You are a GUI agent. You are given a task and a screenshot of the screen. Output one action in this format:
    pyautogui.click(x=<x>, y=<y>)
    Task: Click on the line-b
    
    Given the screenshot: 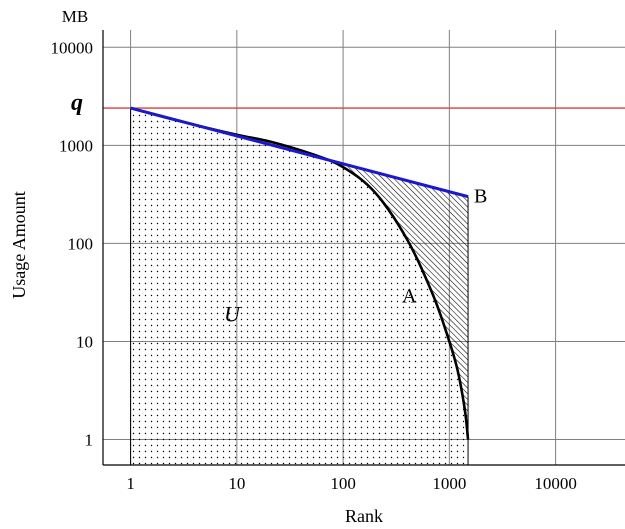 What is the action you would take?
    pyautogui.click(x=299, y=152)
    